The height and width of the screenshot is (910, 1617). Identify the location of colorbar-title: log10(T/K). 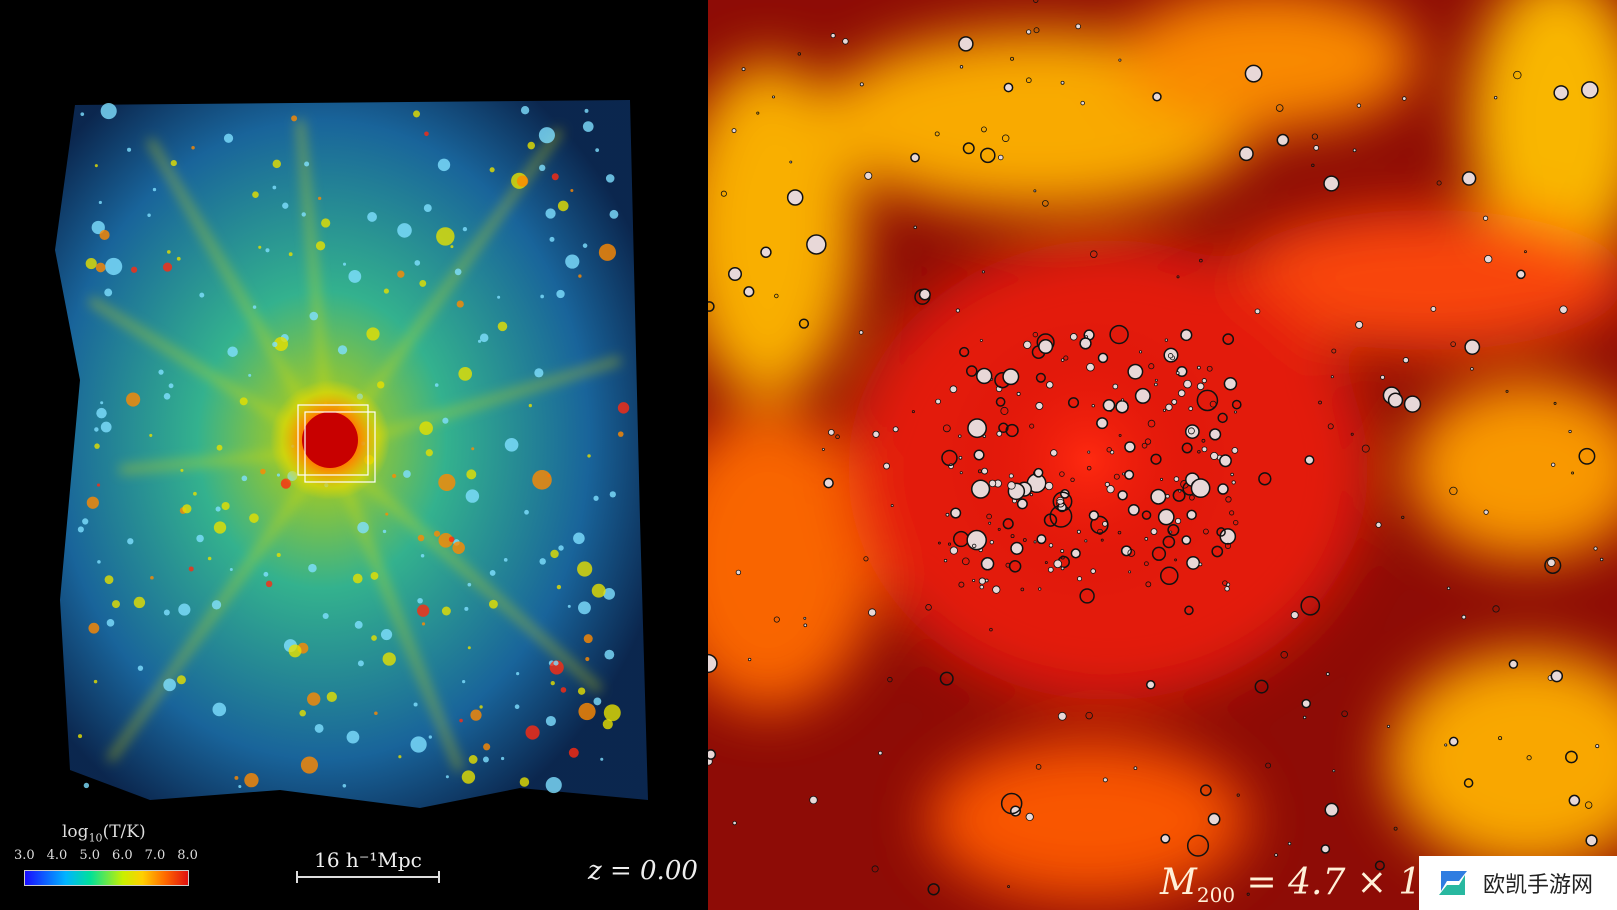
(104, 833).